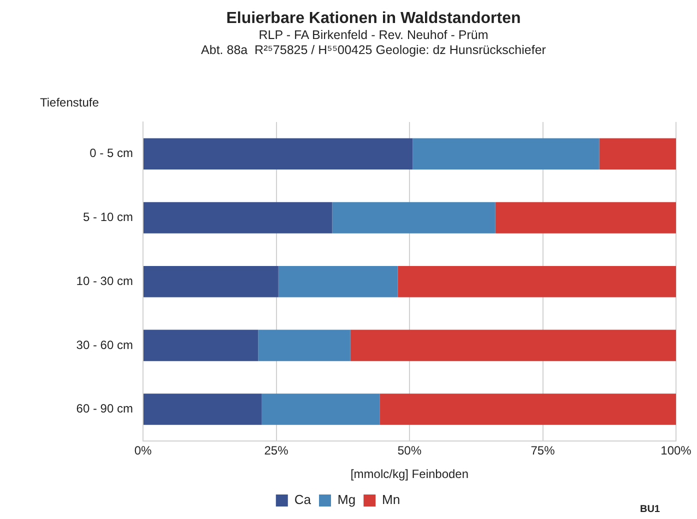 The image size is (697, 519). What do you see at coordinates (303, 500) in the screenshot?
I see `legend-label: Ca` at bounding box center [303, 500].